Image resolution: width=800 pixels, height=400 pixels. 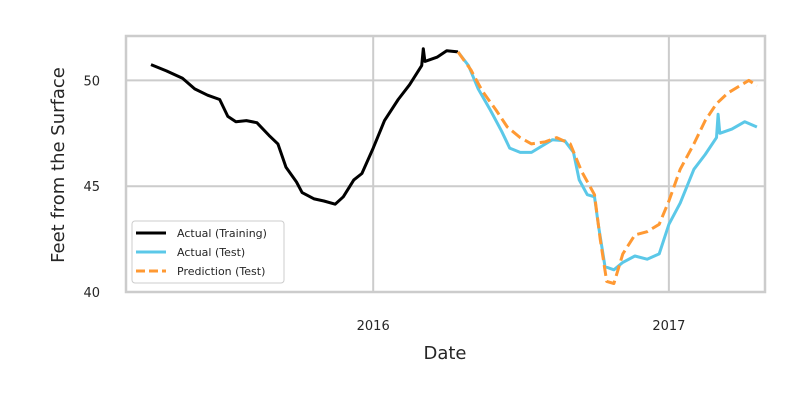 I want to click on legend-label-1: Actual (Training), so click(x=222, y=233).